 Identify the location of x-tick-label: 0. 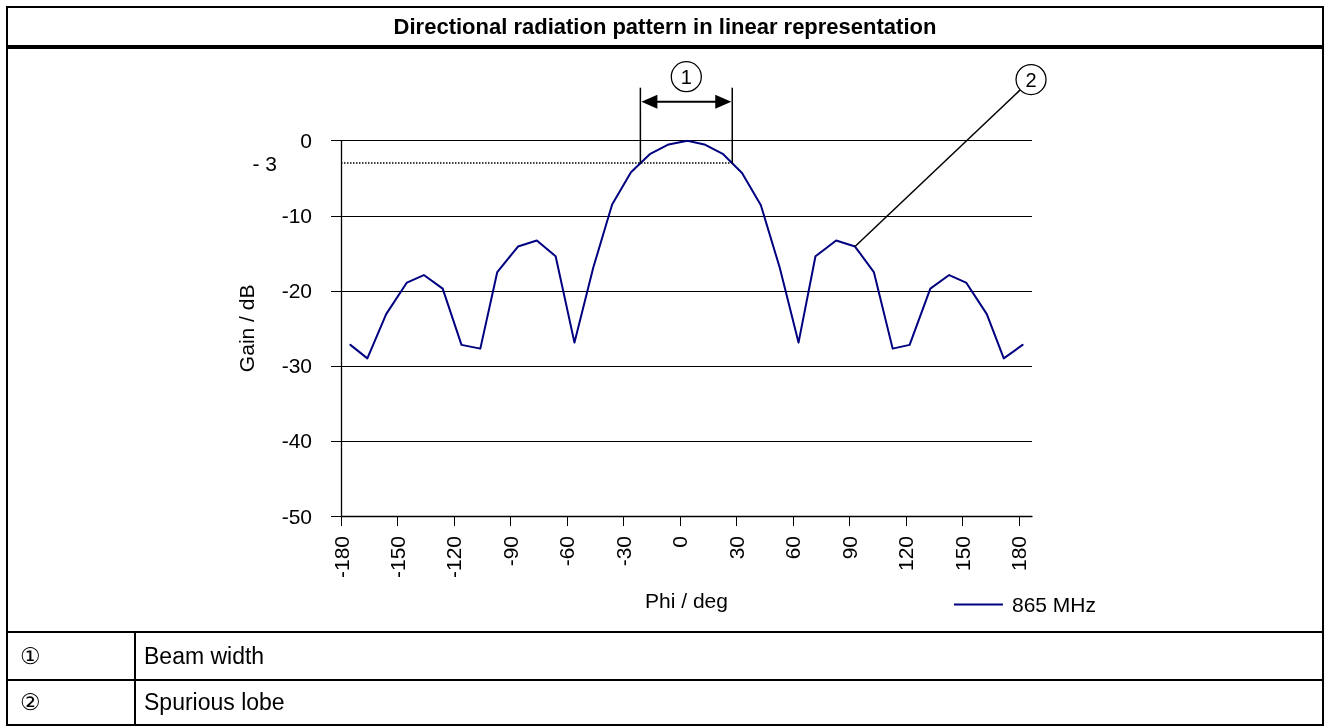
(680, 542).